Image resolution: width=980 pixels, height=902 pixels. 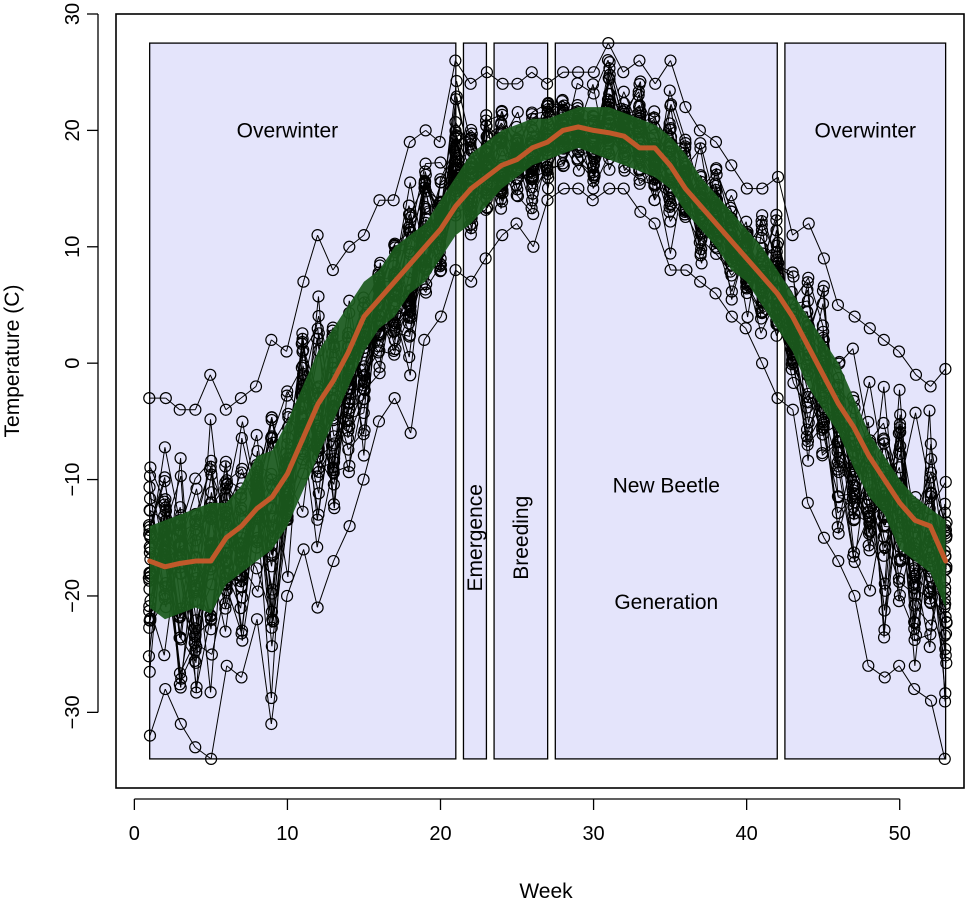 What do you see at coordinates (73, 130) in the screenshot?
I see `y-tick-label: 20` at bounding box center [73, 130].